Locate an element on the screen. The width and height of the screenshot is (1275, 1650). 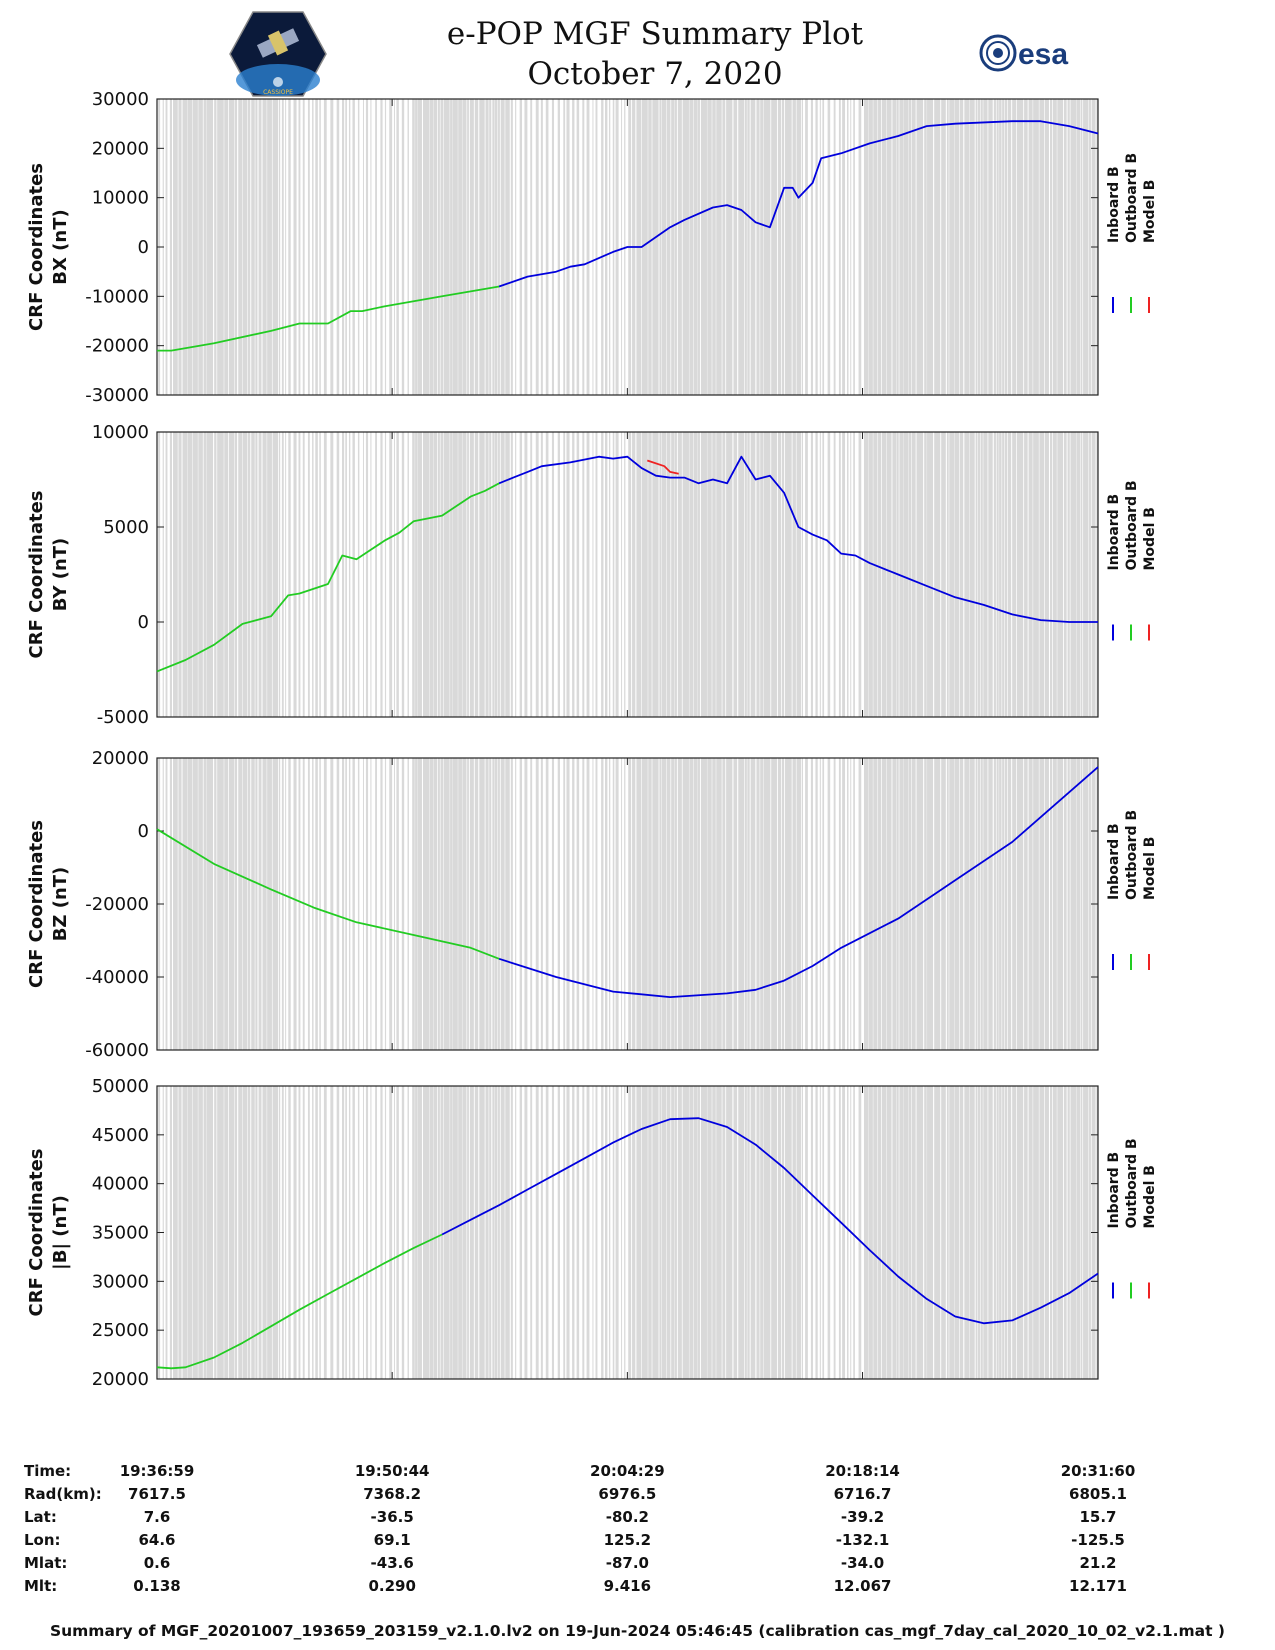
y-tick-label: 30000 is located at coordinates (120, 99).